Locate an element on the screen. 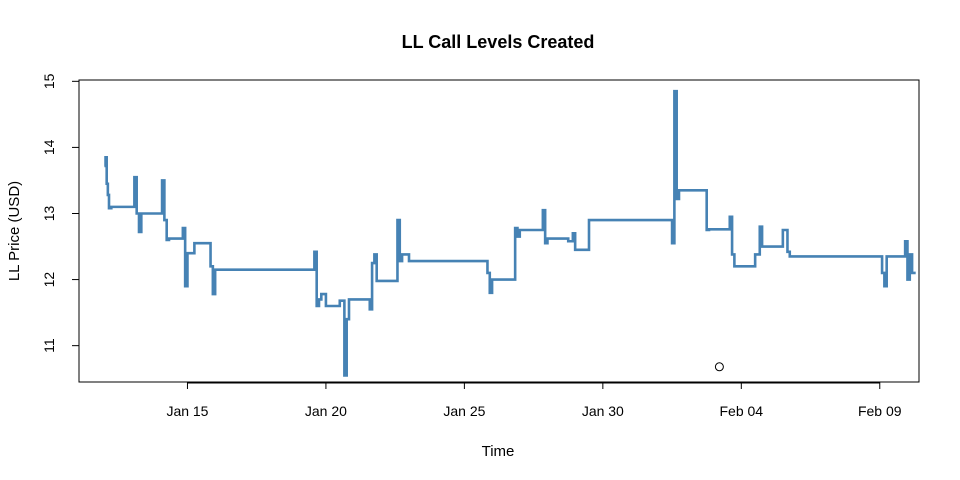 The width and height of the screenshot is (960, 480). y-axis: 11 12 13 14 15 is located at coordinates (60, 213).